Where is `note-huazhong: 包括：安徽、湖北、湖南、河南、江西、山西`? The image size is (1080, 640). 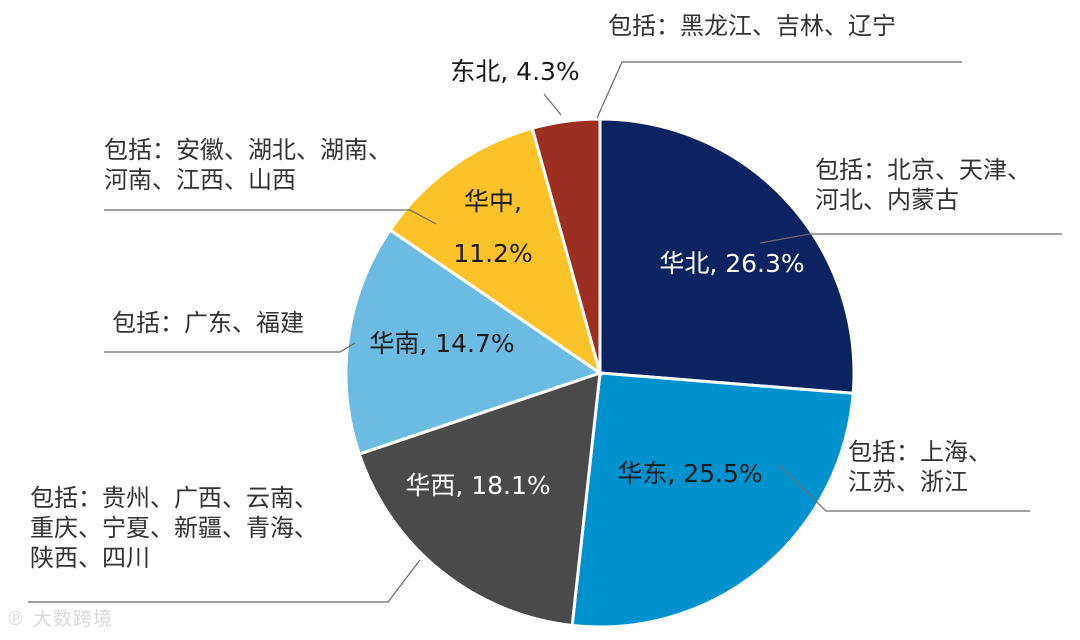
note-huazhong: 包括：安徽、湖北、湖南、河南、江西、山西 is located at coordinates (248, 165).